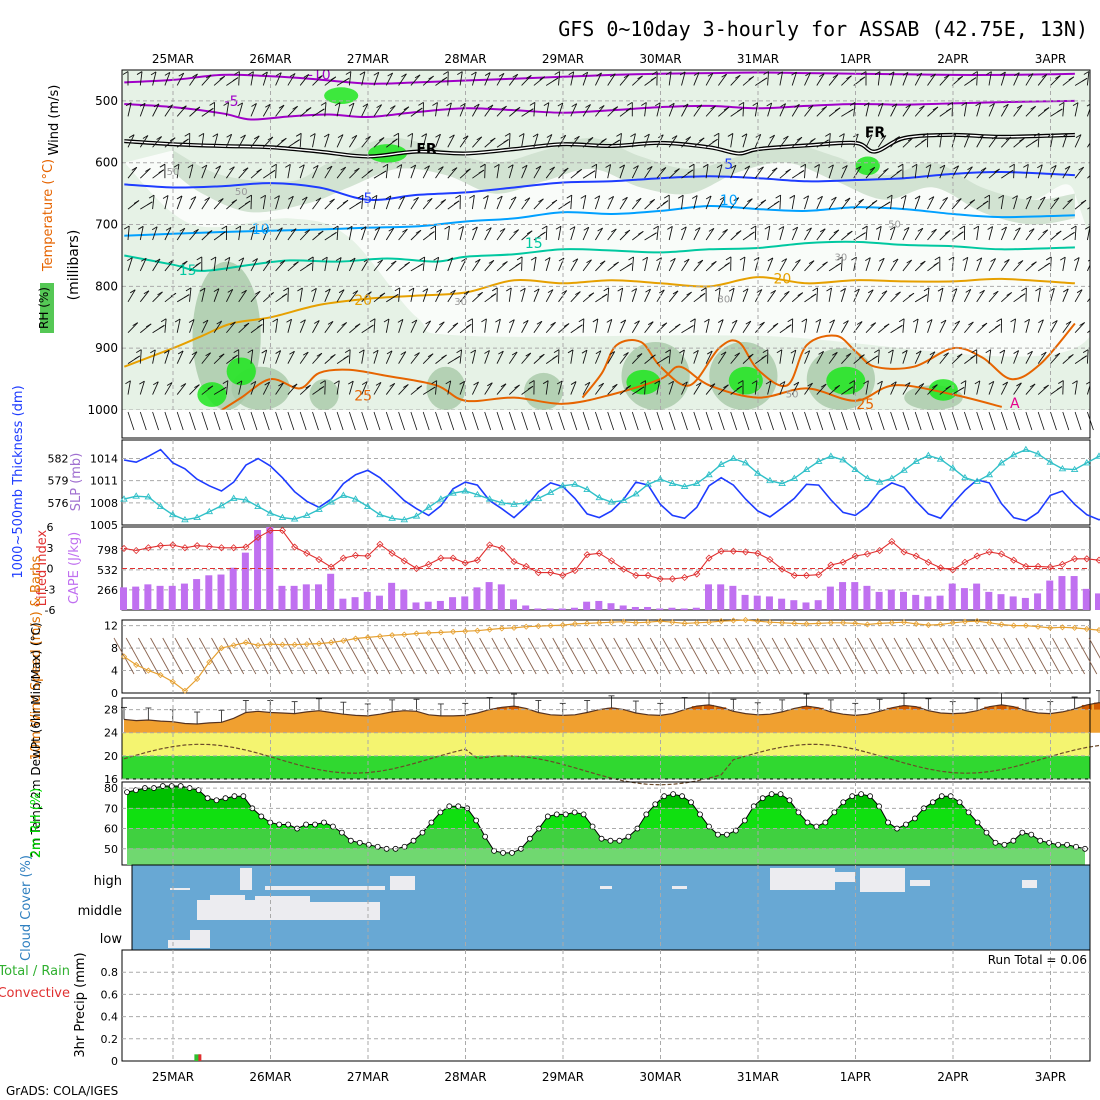  Describe the element at coordinates (606, 1005) in the screenshot. I see `precip-frame` at that location.